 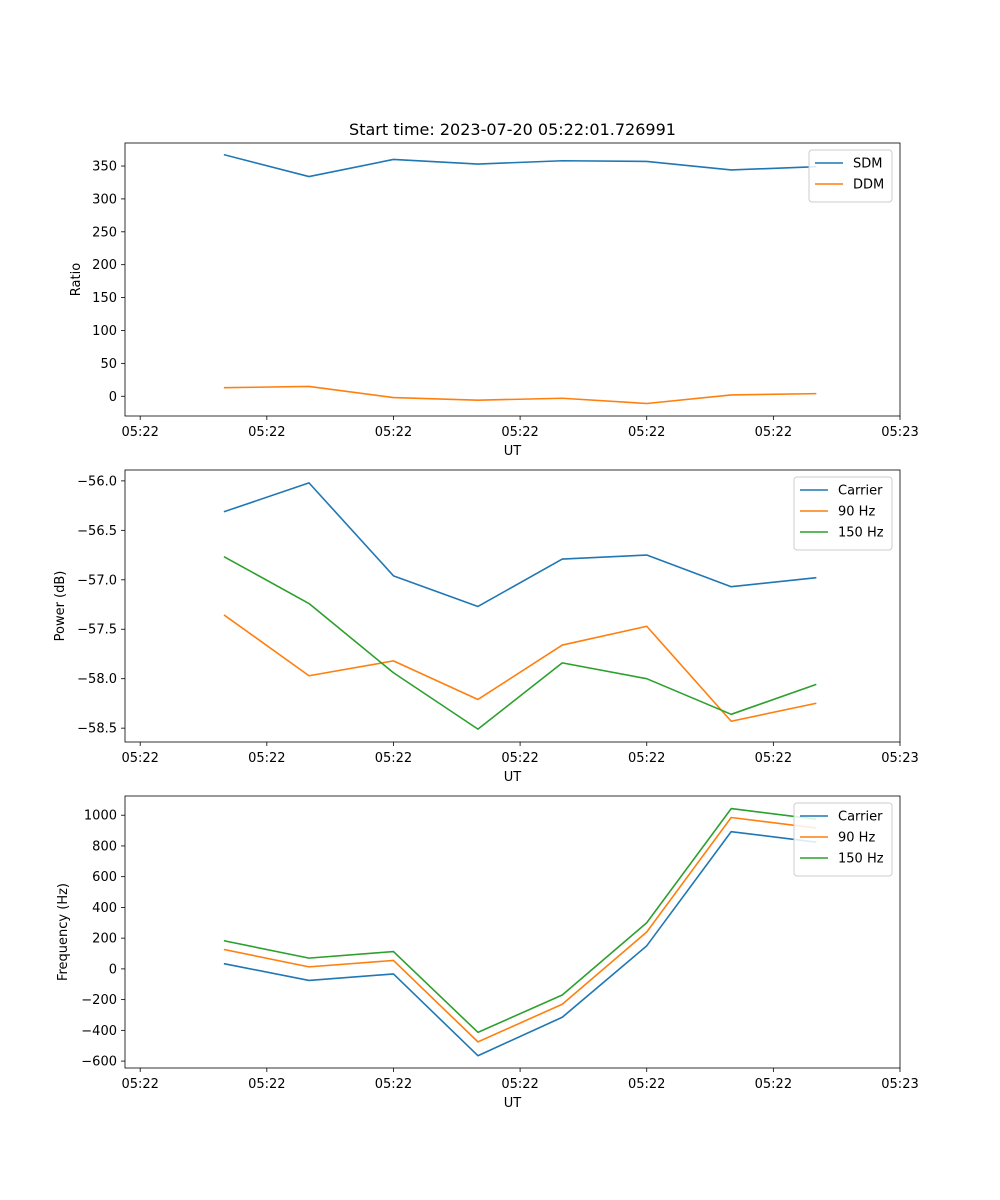 What do you see at coordinates (104, 167) in the screenshot?
I see `y-tick-label: 350` at bounding box center [104, 167].